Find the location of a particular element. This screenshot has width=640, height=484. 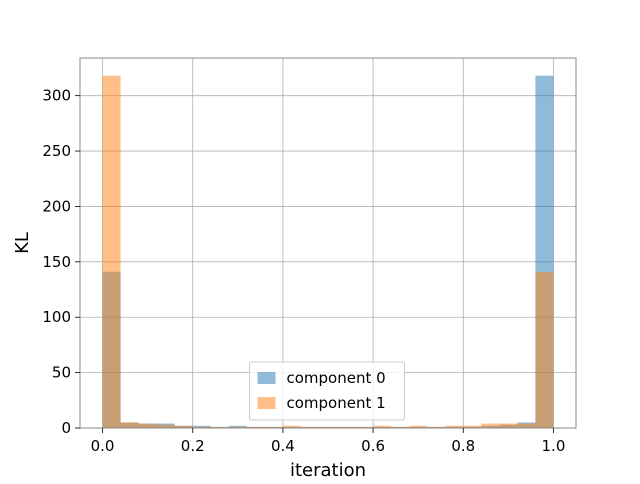

legend-label-component-1: component 1 is located at coordinates (336, 403).